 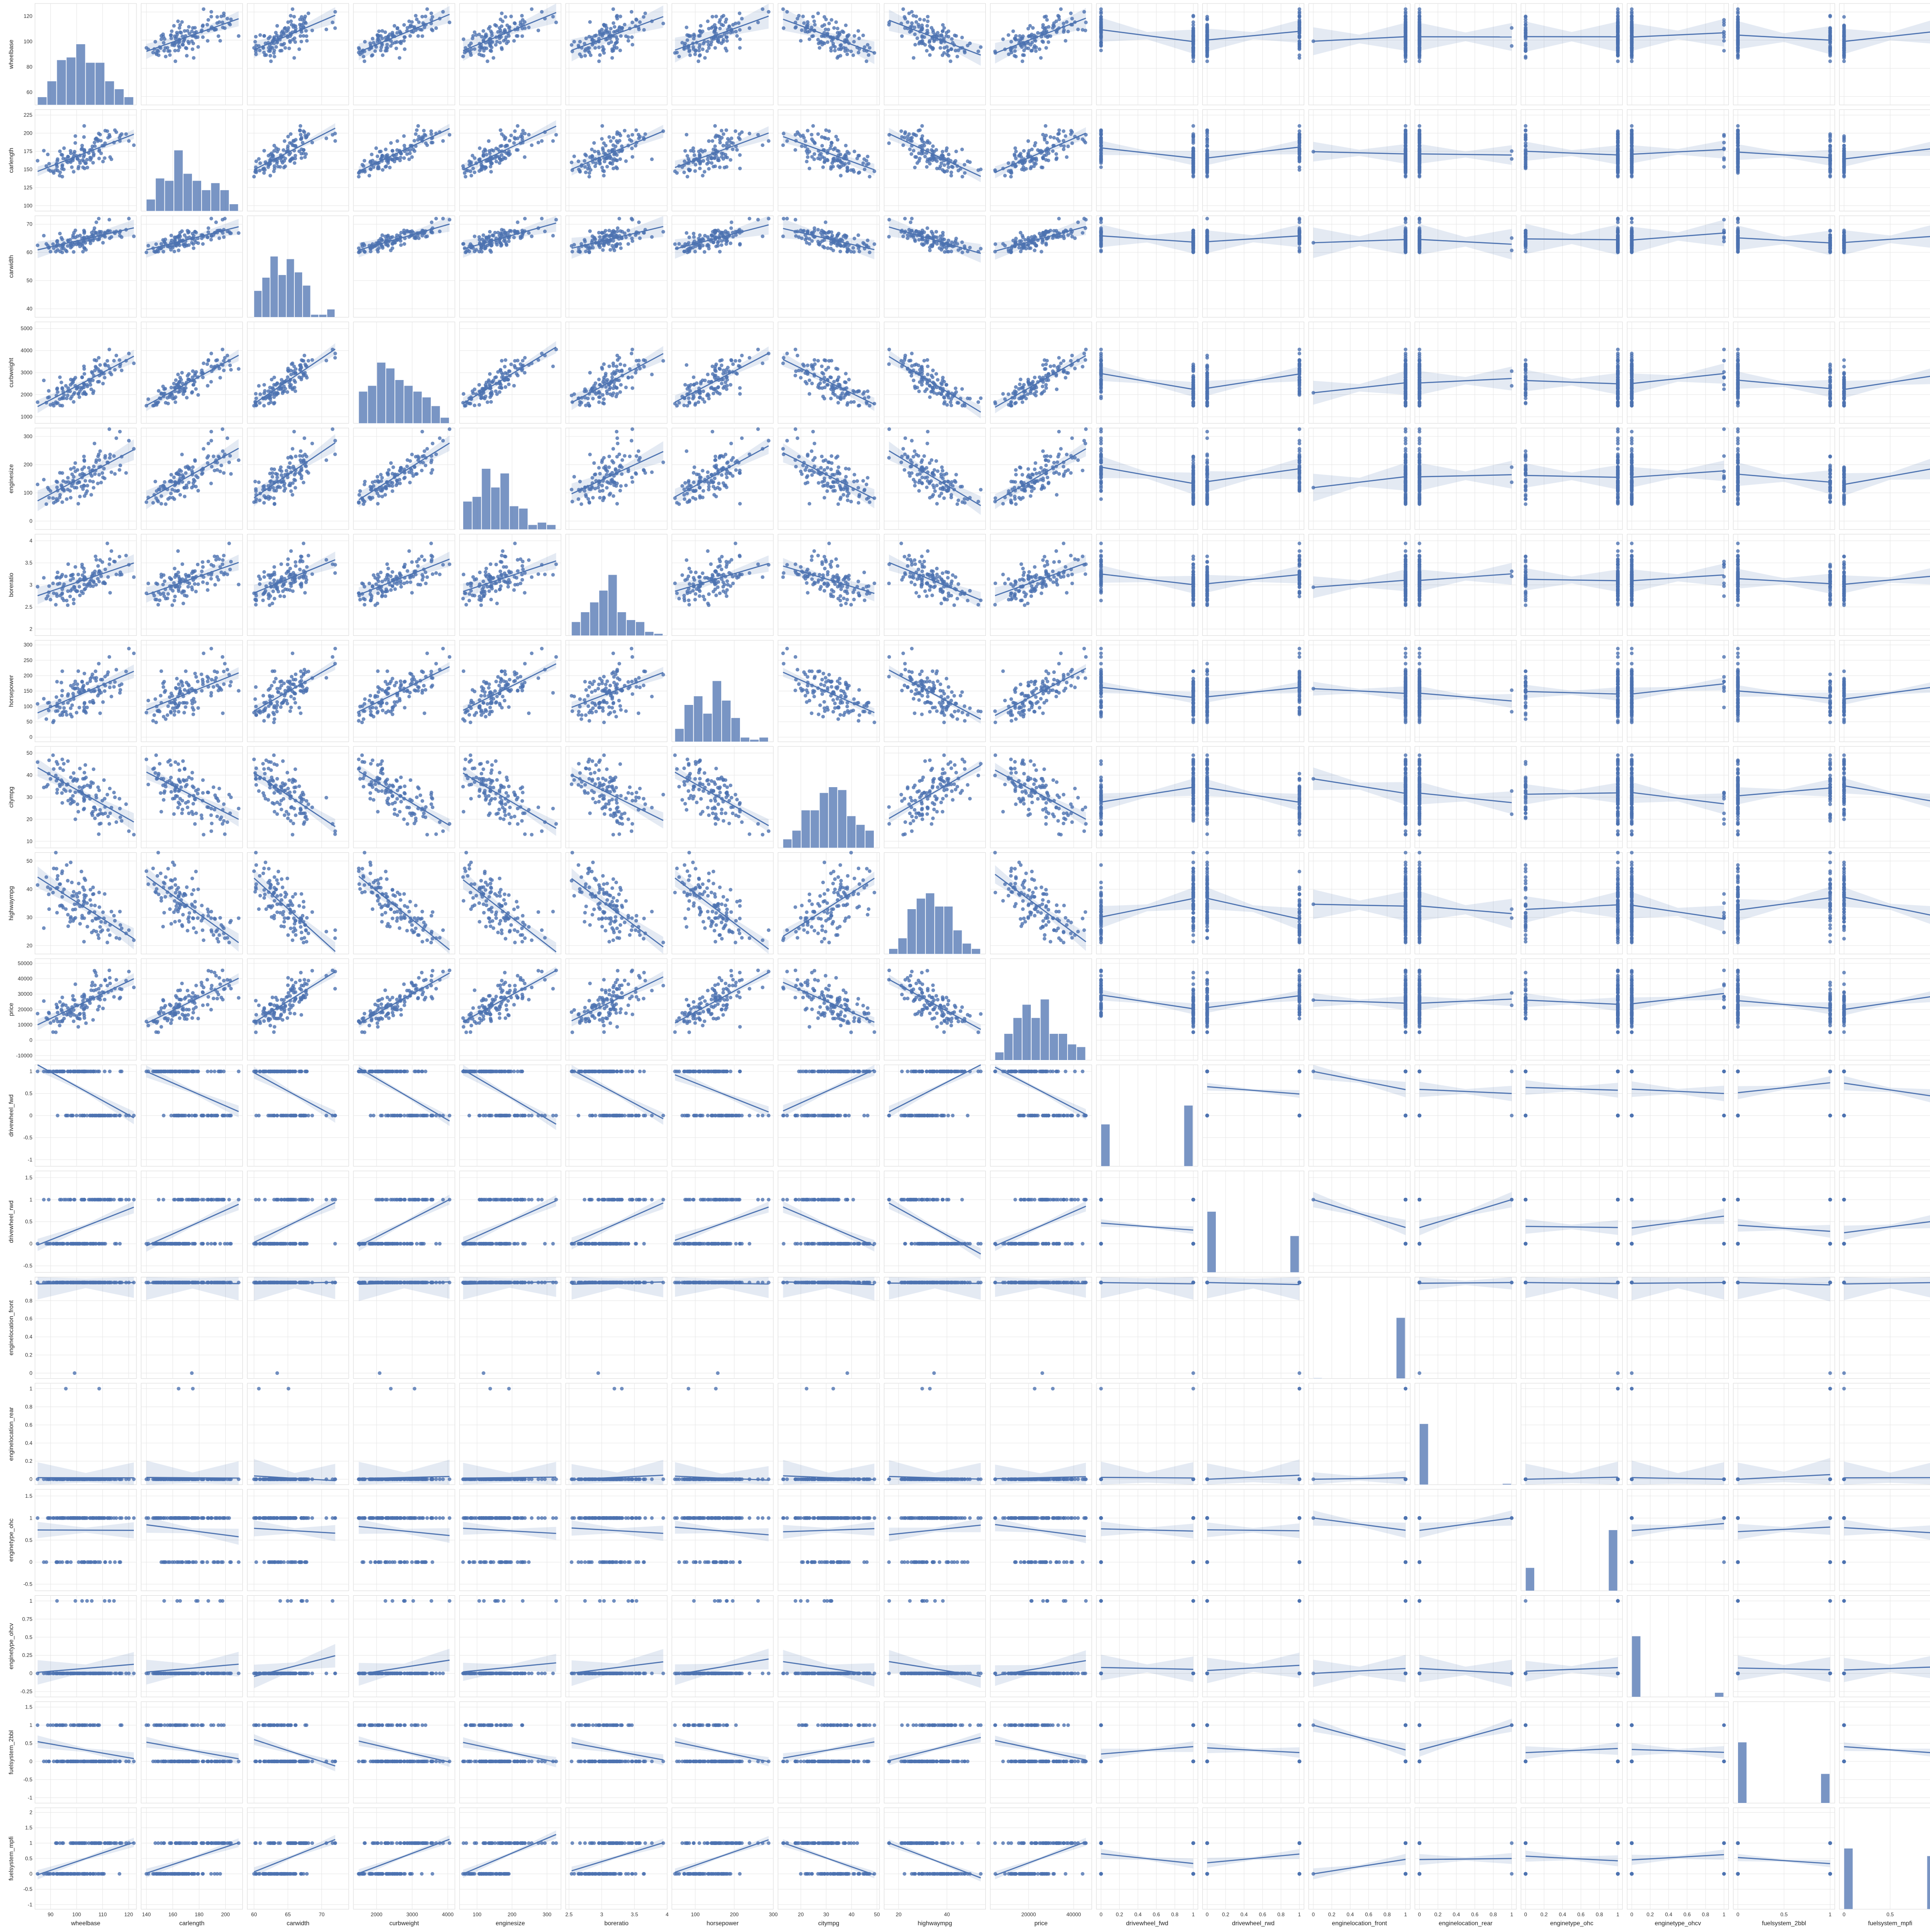 What do you see at coordinates (616, 54) in the screenshot?
I see `subplot-wheelbase-vs-boreratio` at bounding box center [616, 54].